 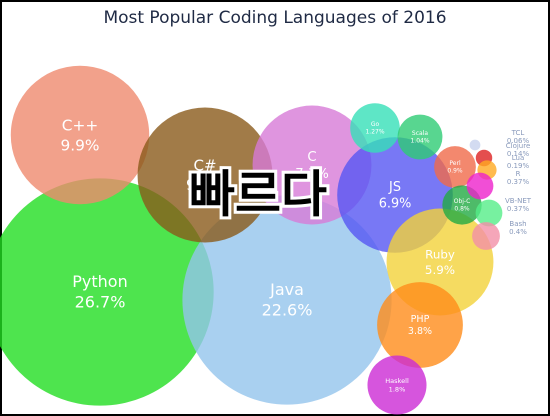 What do you see at coordinates (205, 185) in the screenshot?
I see `bubble-value-label: 9.4%` at bounding box center [205, 185].